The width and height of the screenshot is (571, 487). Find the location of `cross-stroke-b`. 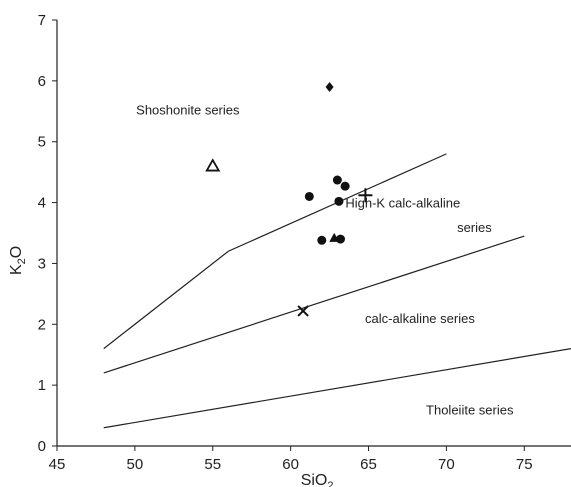

cross-stroke-b is located at coordinates (303, 311).